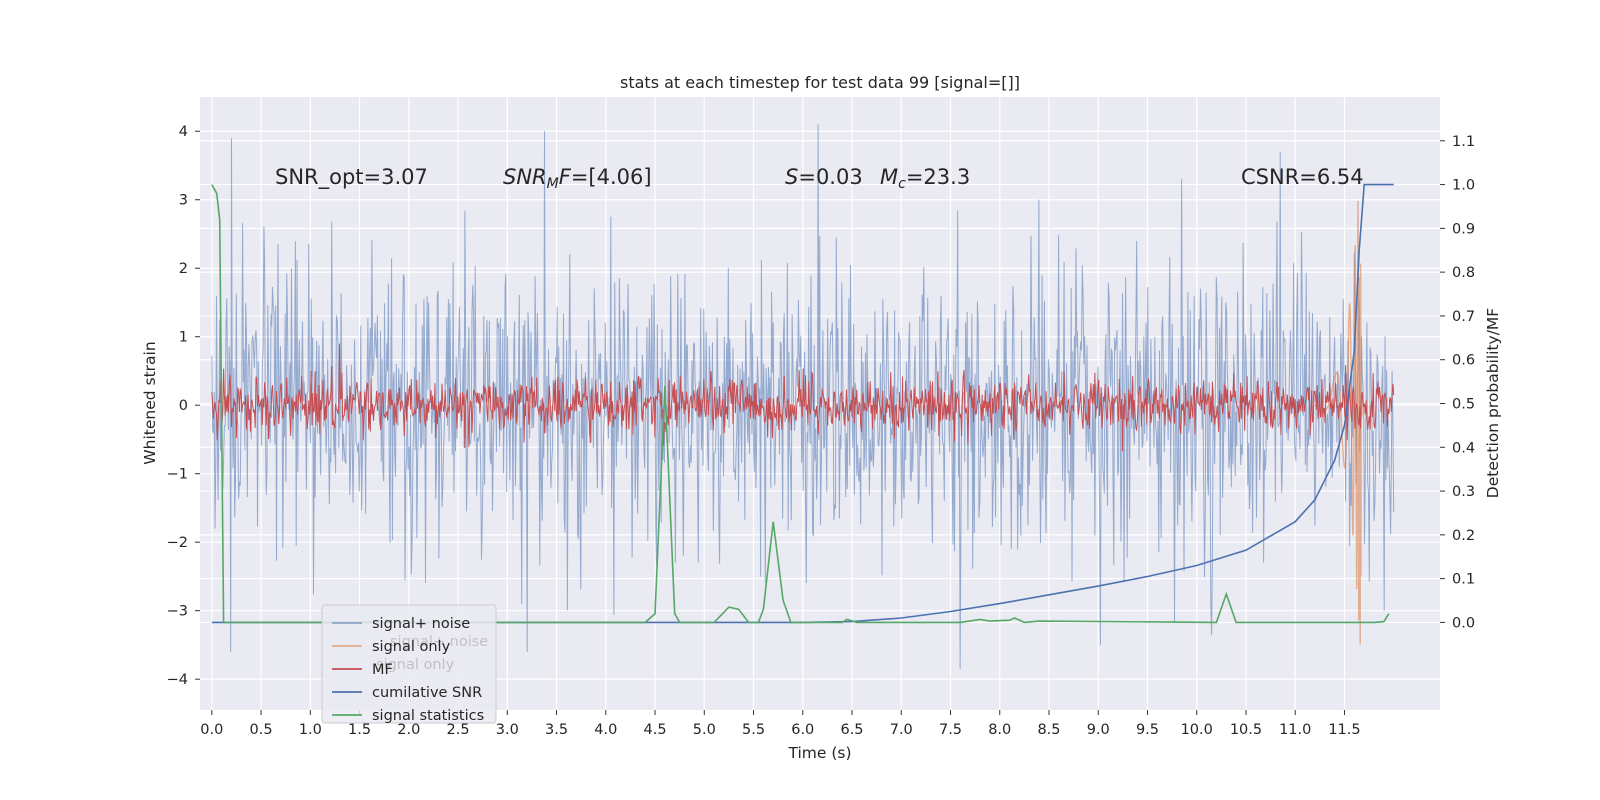 The image size is (1600, 800). I want to click on y-right-tick-label: 0.1, so click(1463, 580).